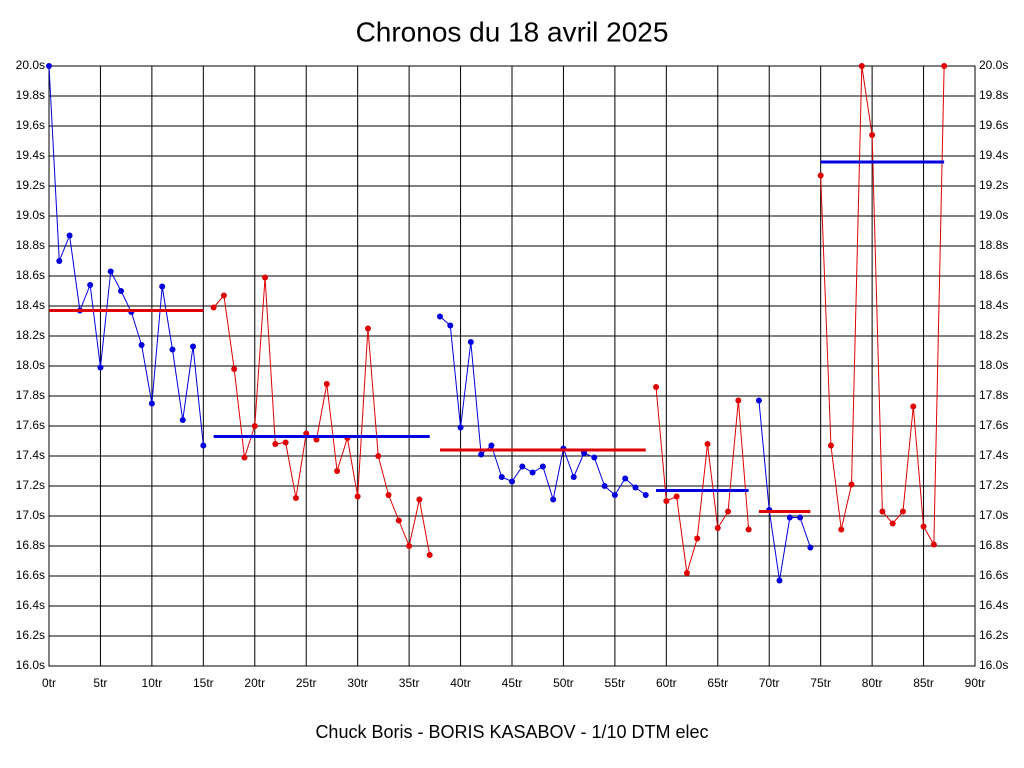  Describe the element at coordinates (993, 305) in the screenshot. I see `y-tick-label-right: 18.4s` at that location.